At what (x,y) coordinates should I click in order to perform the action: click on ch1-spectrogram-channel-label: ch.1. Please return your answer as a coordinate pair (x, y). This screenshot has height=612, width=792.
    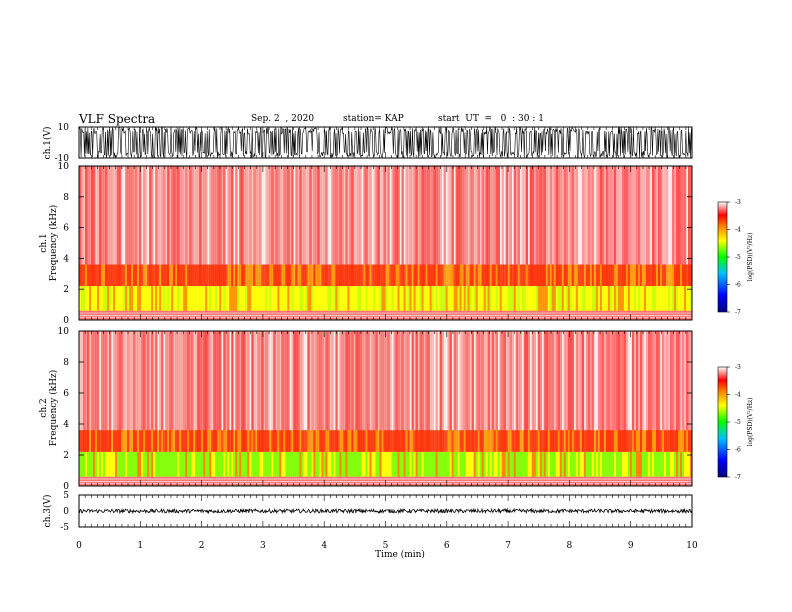
    Looking at the image, I should click on (44, 242).